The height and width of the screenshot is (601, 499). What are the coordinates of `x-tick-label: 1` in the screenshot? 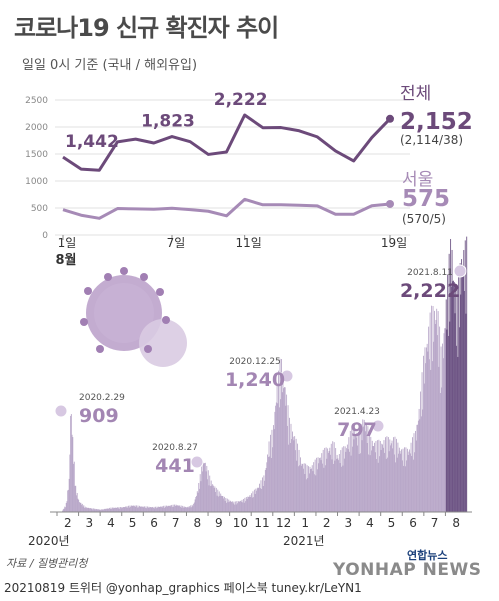 It's located at (305, 523).